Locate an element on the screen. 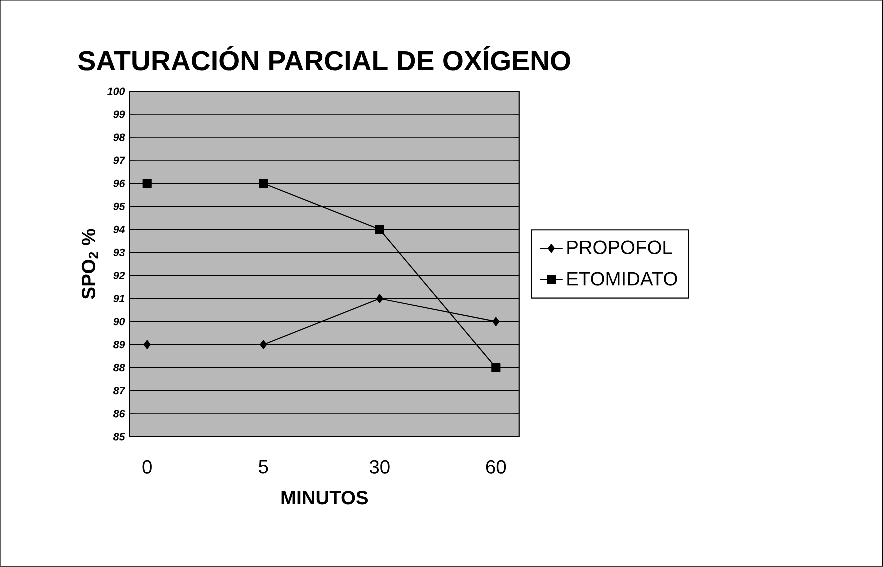 This screenshot has width=883, height=567. chart-title: SATURACIÓN PARCIAL DE OXÍGENO is located at coordinates (324, 58).